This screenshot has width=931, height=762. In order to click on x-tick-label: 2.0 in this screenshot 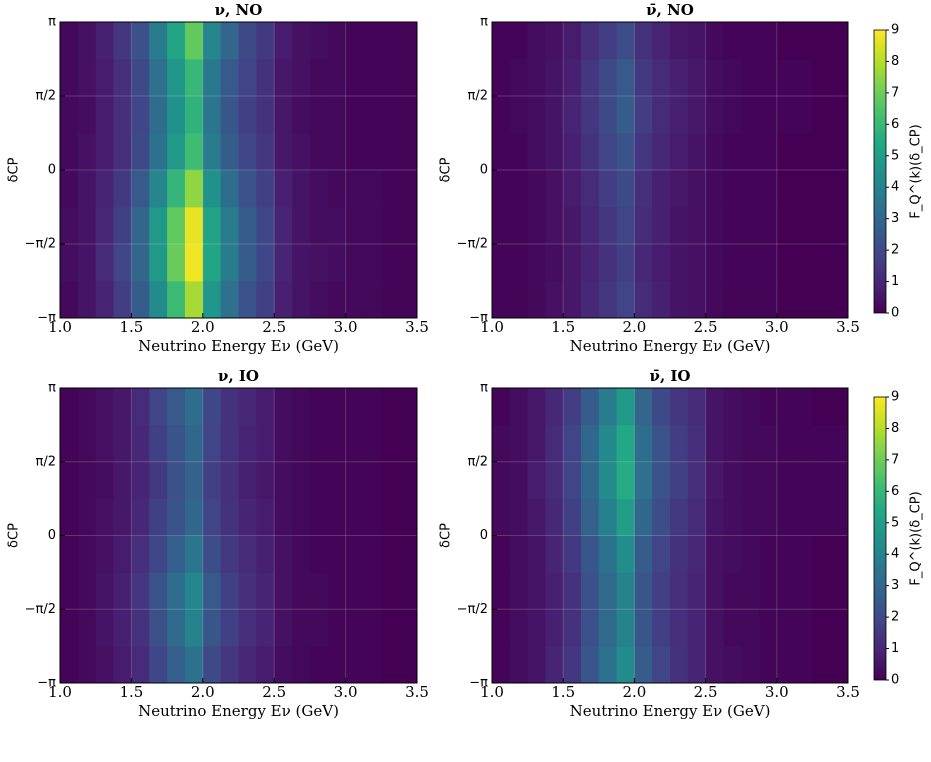, I will do `click(203, 692)`.